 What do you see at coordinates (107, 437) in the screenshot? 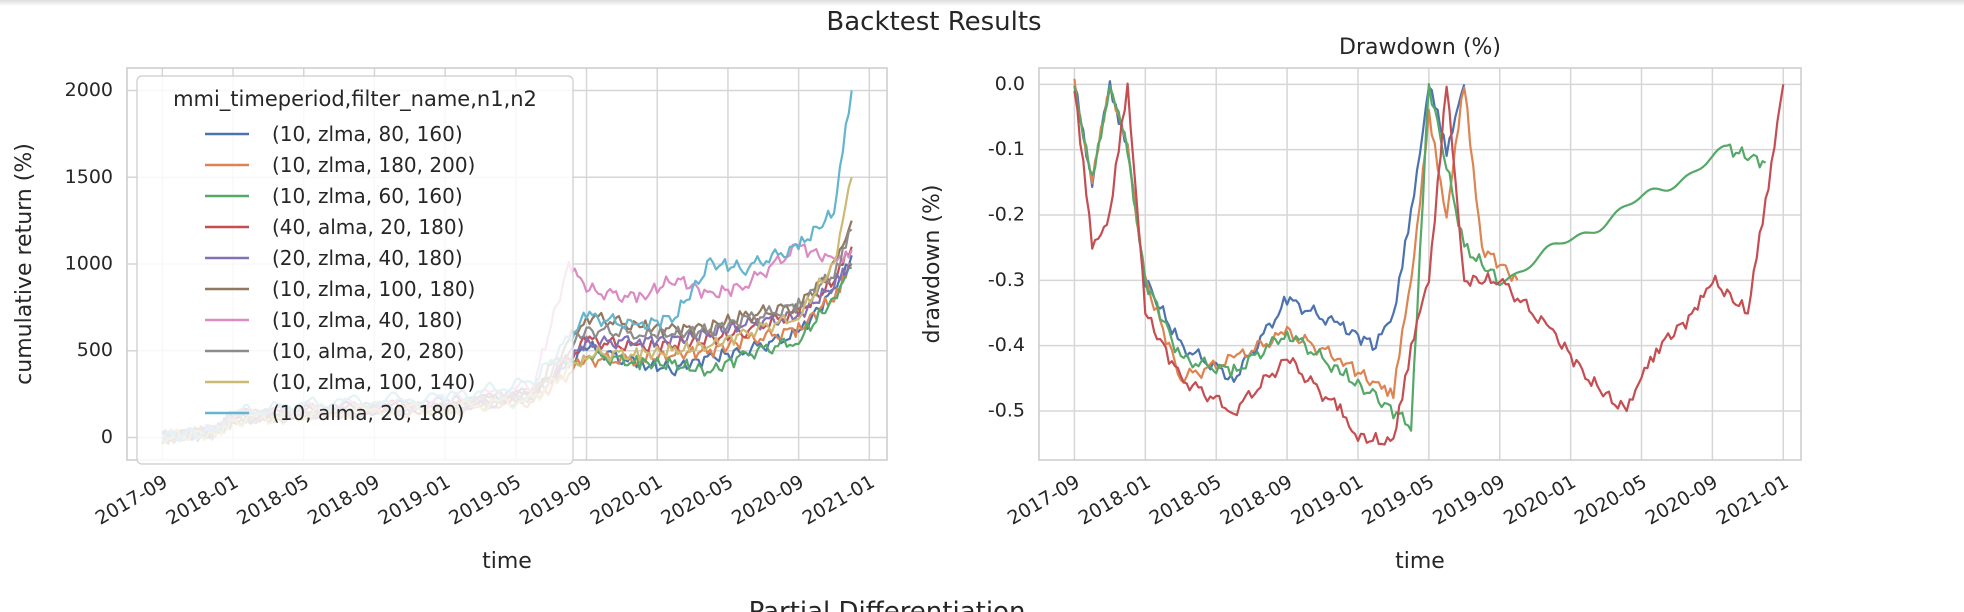
I see `y-tick-label: 0` at bounding box center [107, 437].